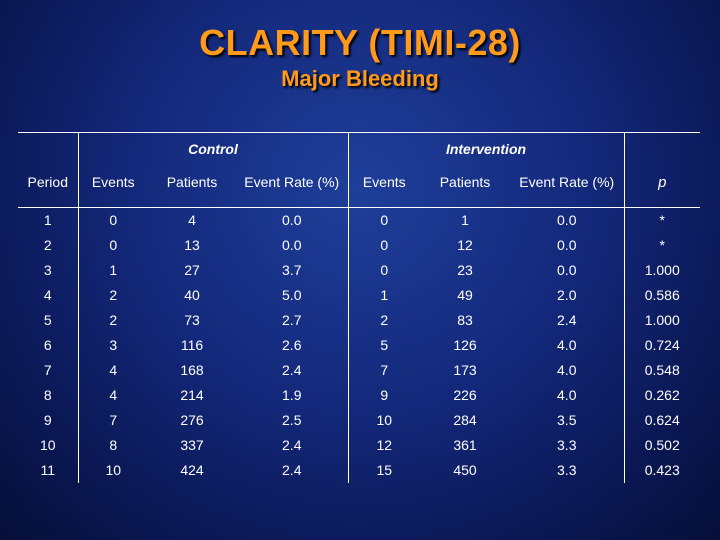 The width and height of the screenshot is (720, 540). Describe the element at coordinates (567, 182) in the screenshot. I see `col-header-intervention-rate: Event Rate (%)` at that location.